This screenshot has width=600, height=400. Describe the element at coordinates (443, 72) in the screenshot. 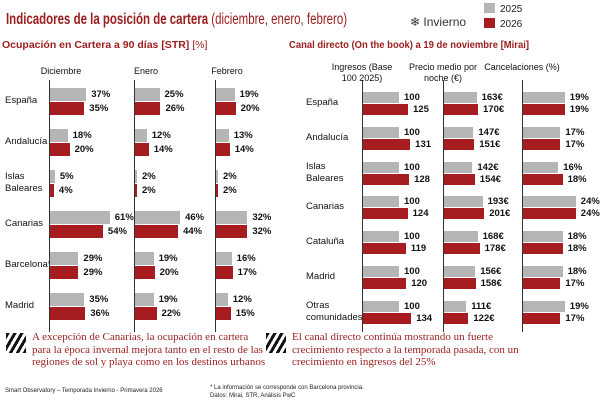

I see `panel-header: Precio medio por noche (€)` at that location.